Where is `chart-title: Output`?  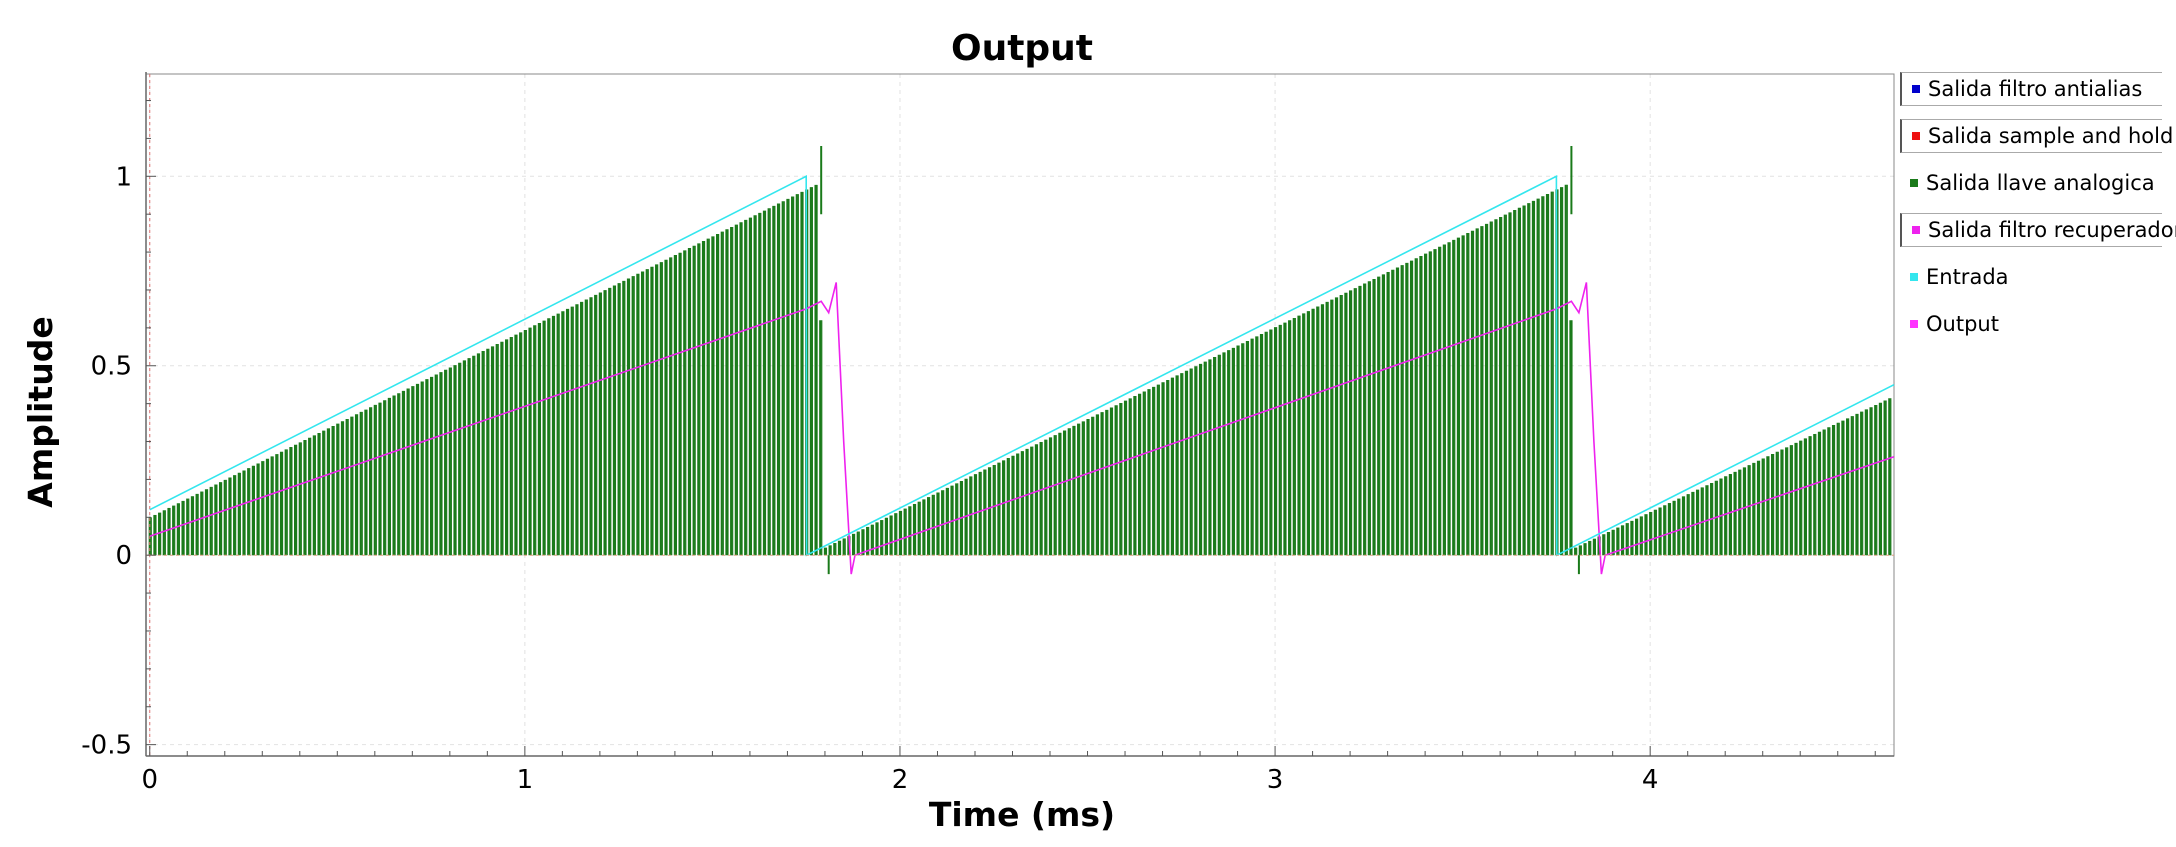 chart-title: Output is located at coordinates (1022, 48).